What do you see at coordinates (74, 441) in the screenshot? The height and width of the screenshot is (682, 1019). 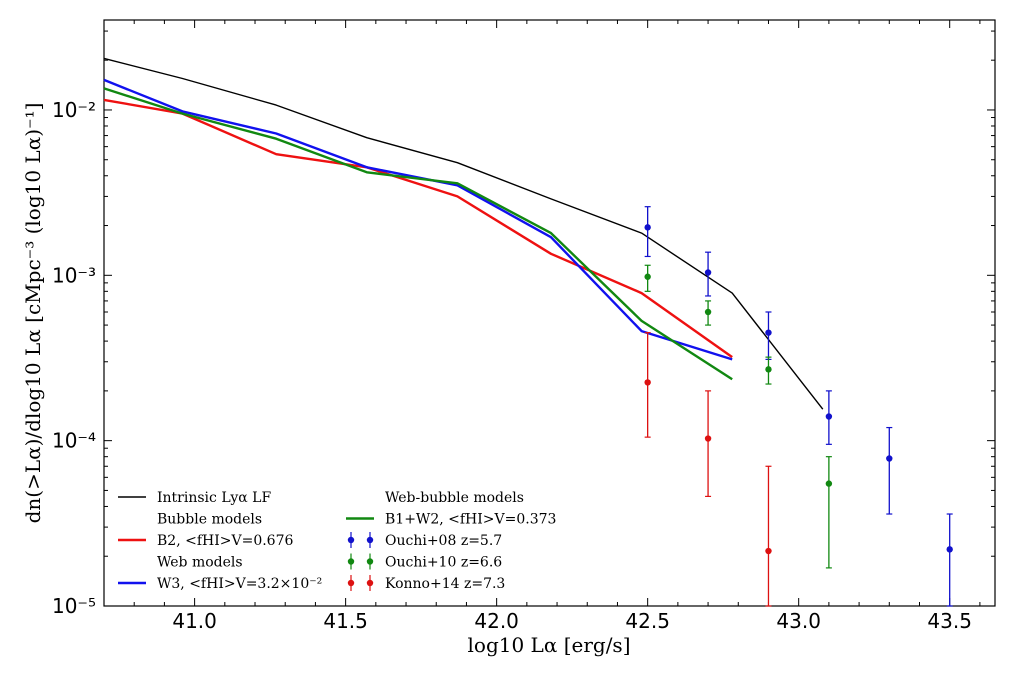 I see `y-tick-label: 10⁻⁴` at bounding box center [74, 441].